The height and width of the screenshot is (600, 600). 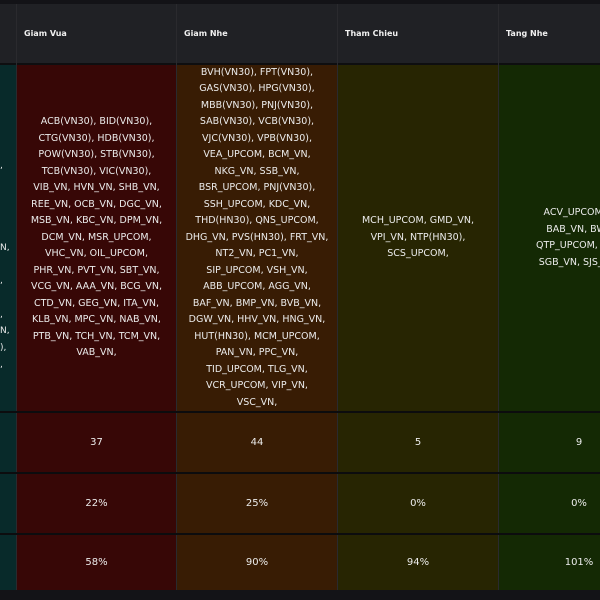 I want to click on count-cell-giam-nhe: 44, so click(x=257, y=442).